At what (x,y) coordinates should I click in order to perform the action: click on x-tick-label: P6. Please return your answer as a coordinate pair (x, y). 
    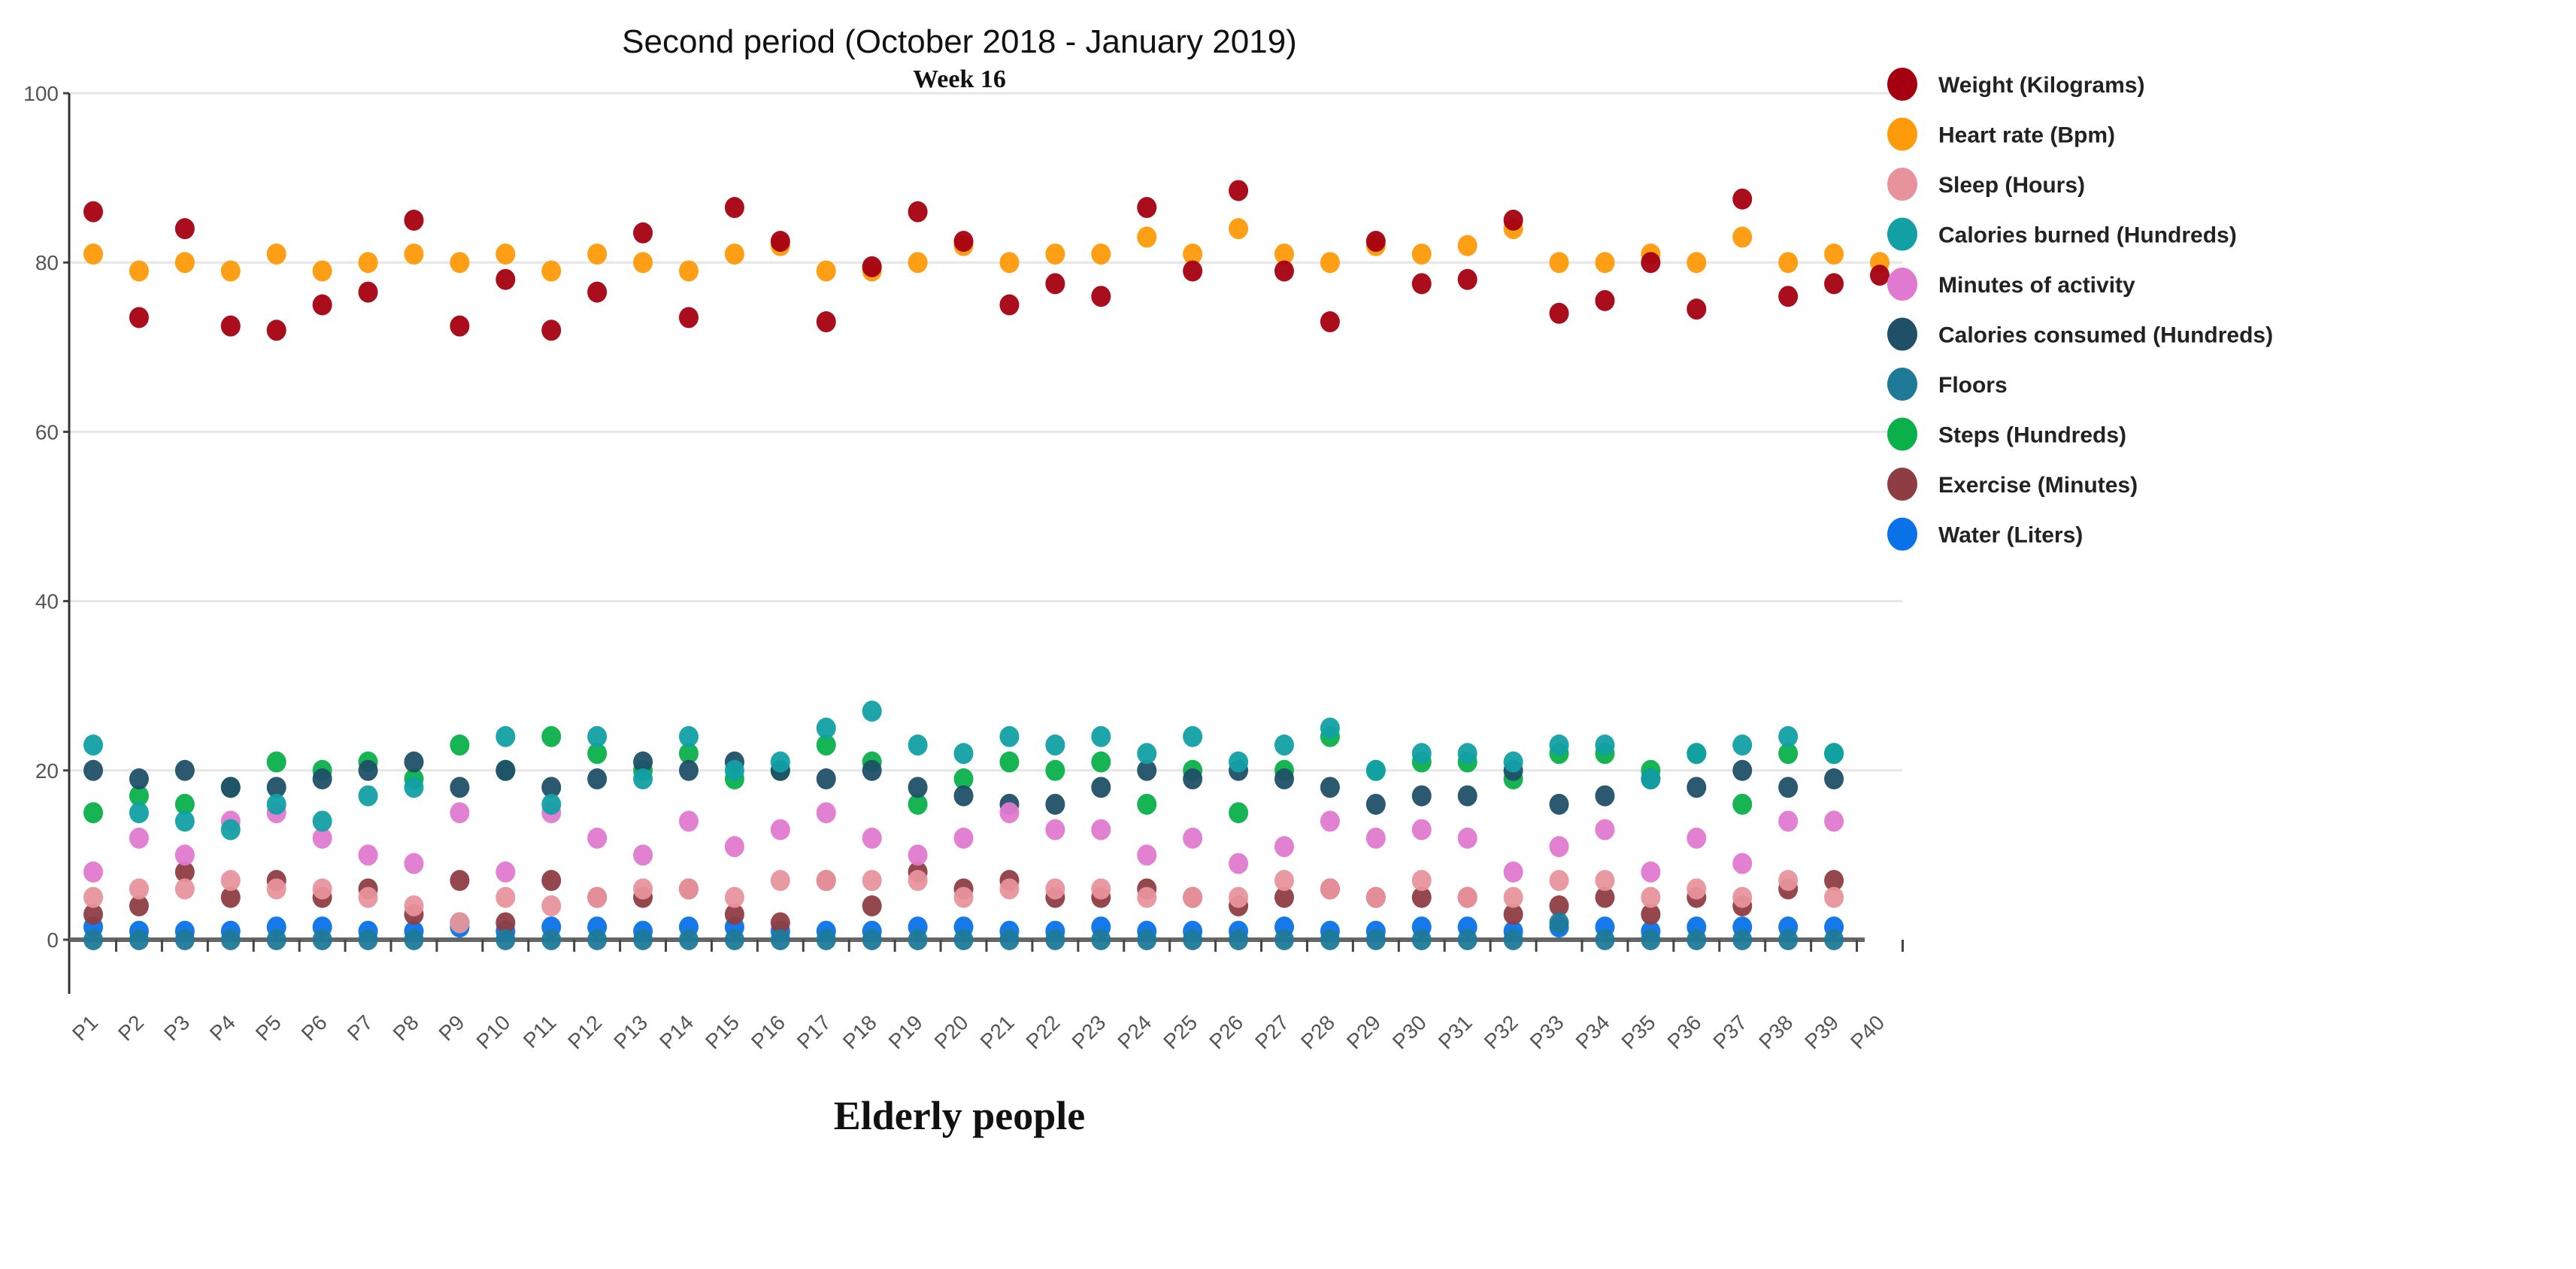
    Looking at the image, I should click on (314, 1027).